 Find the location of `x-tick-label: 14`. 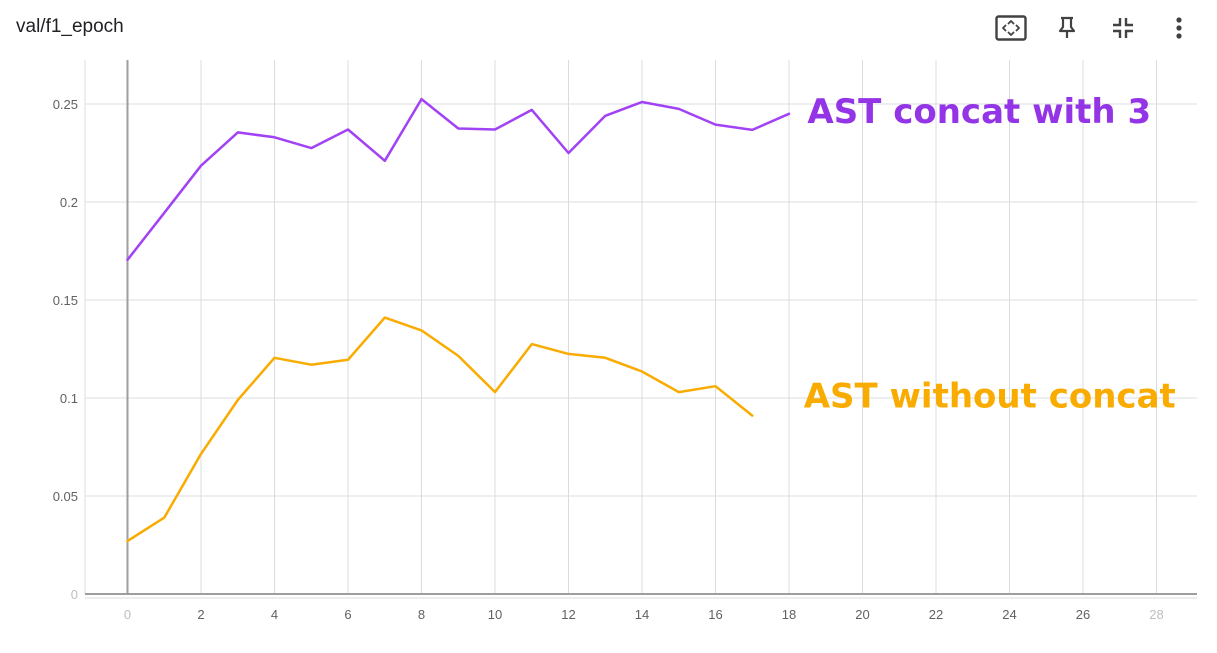

x-tick-label: 14 is located at coordinates (642, 614).